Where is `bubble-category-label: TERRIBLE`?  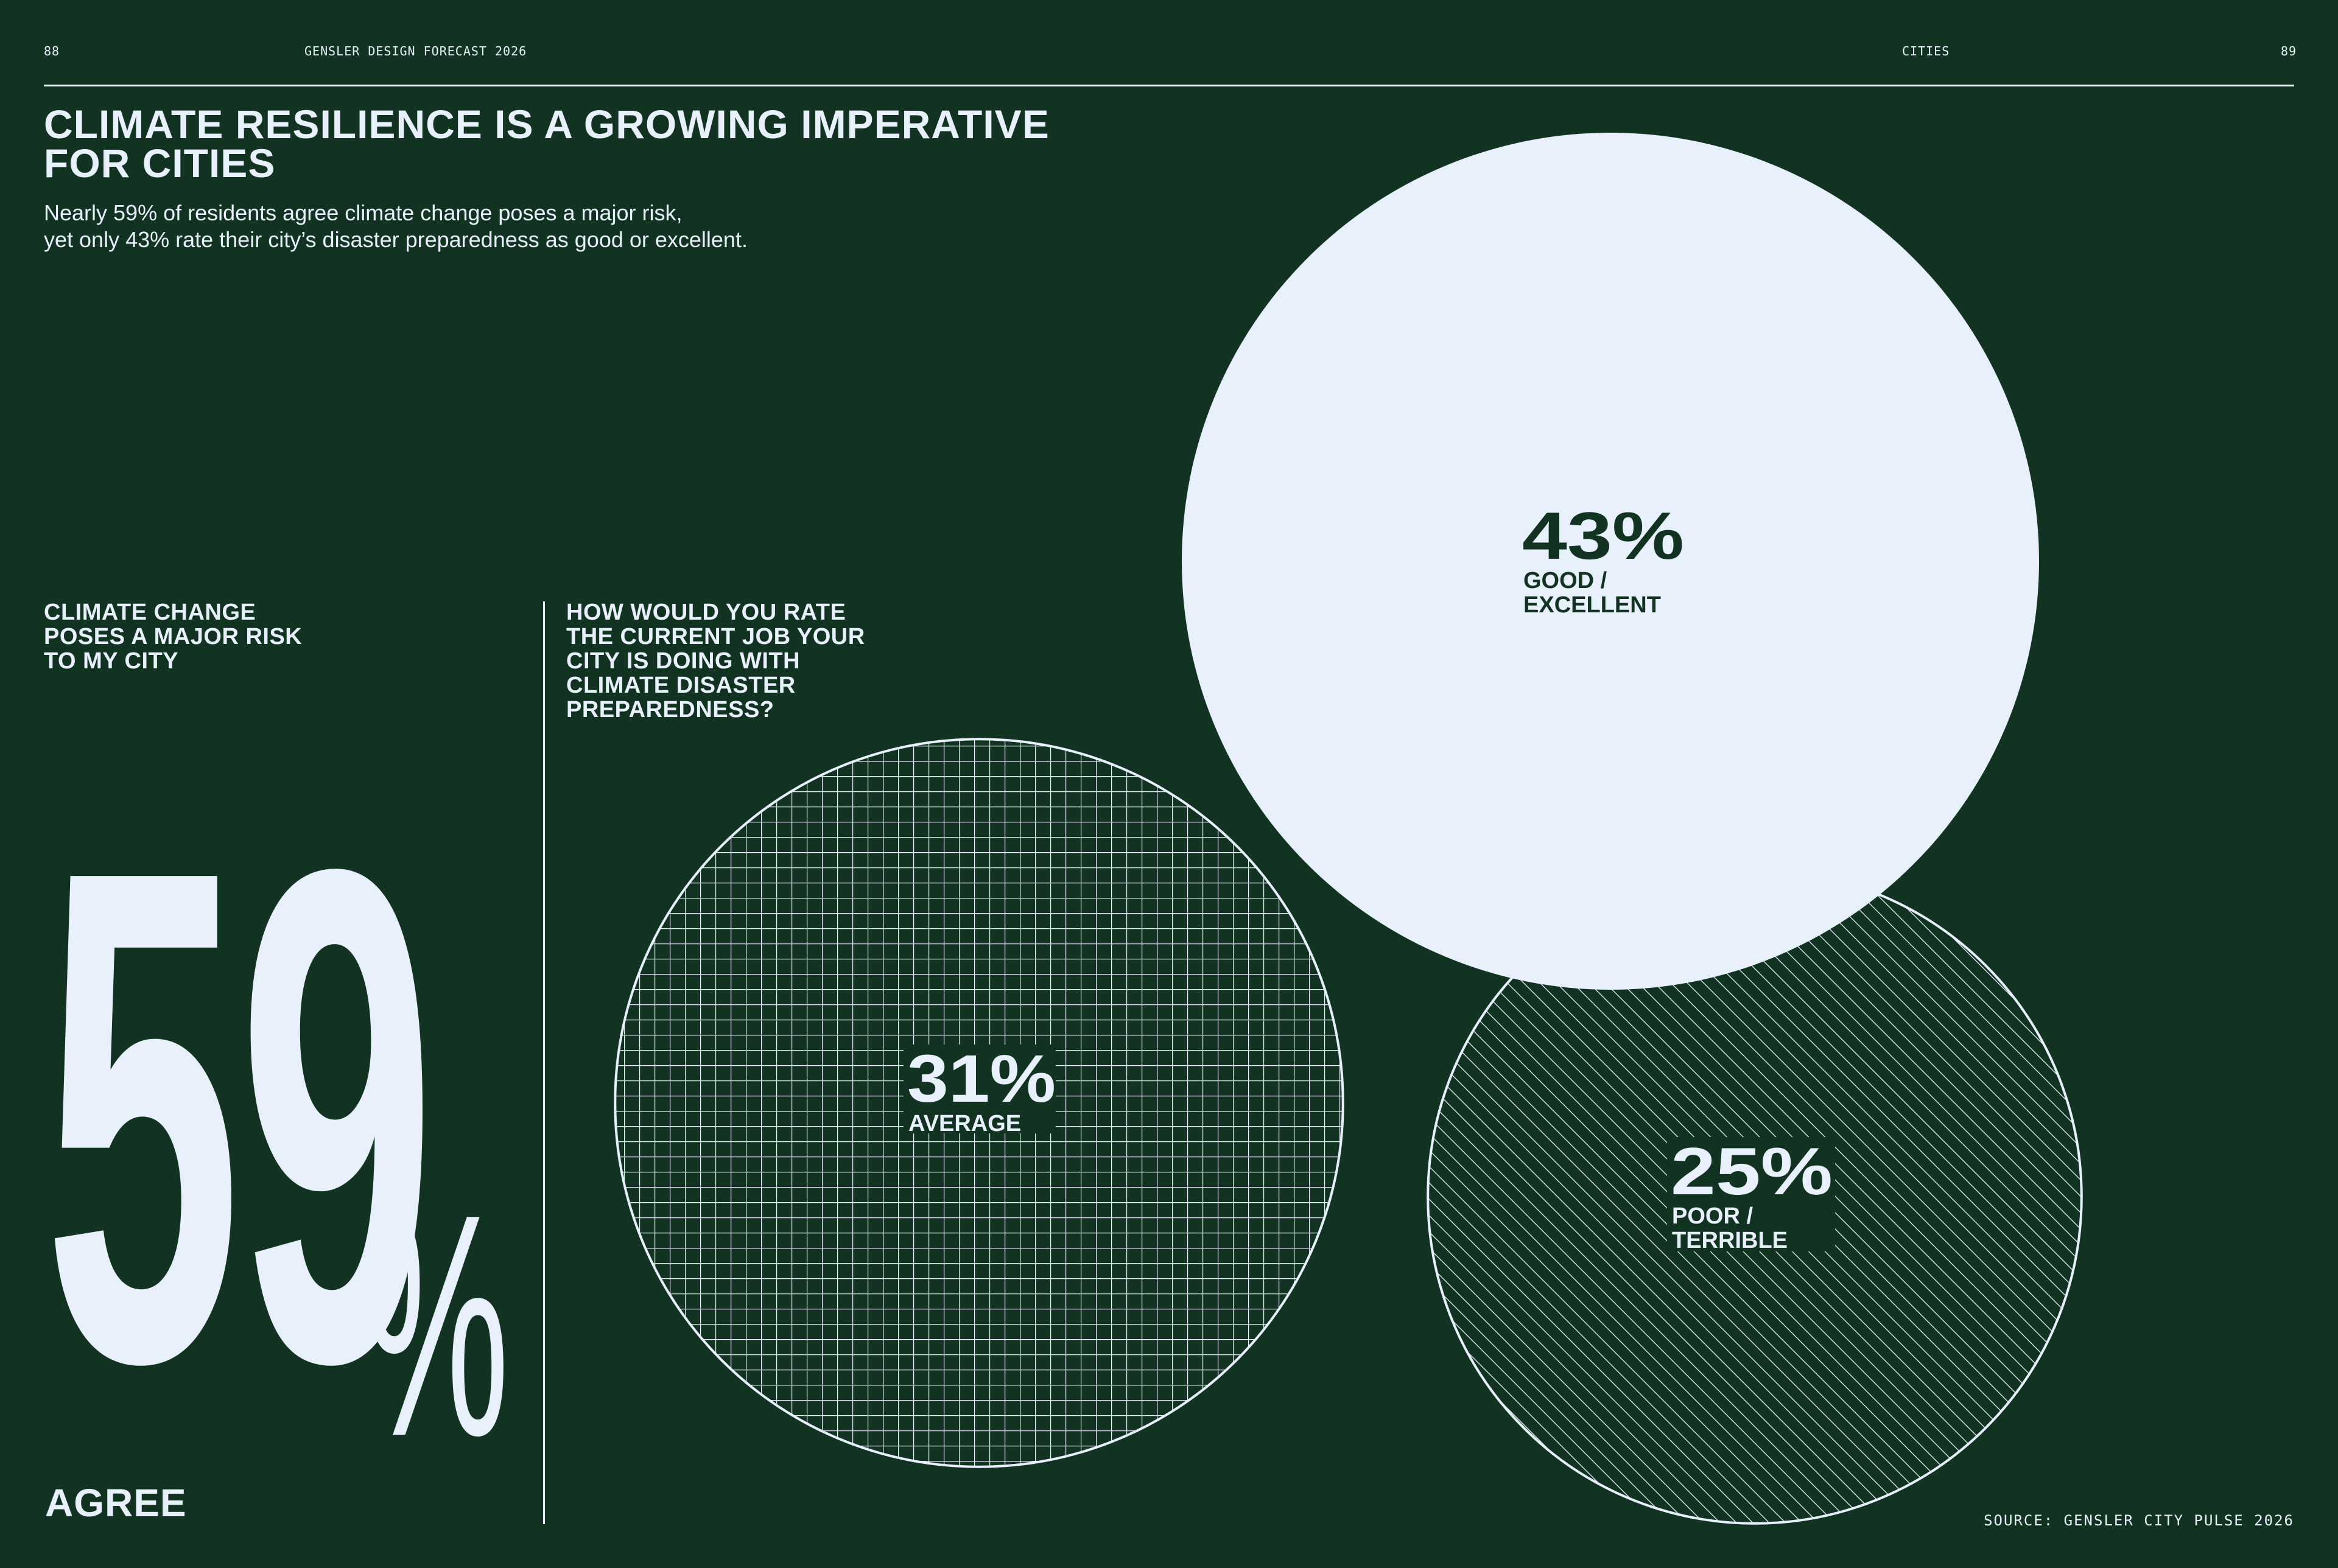 bubble-category-label: TERRIBLE is located at coordinates (1730, 1240).